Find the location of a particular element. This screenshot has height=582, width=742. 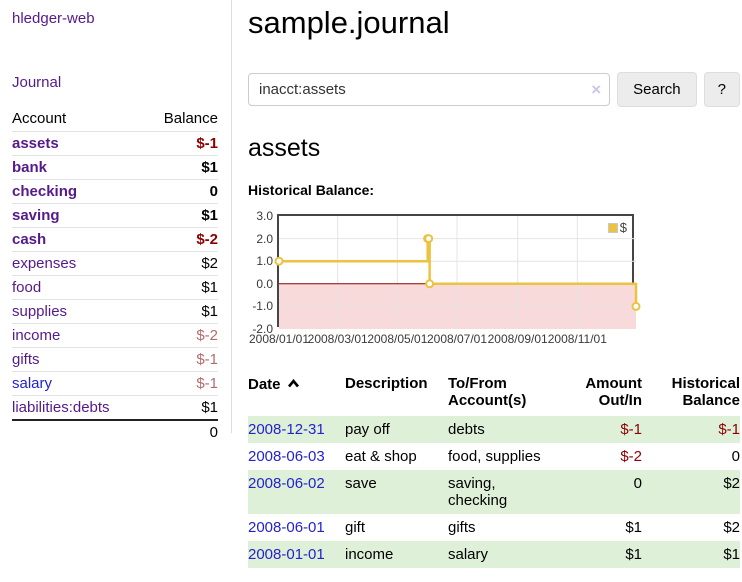

x-axis-tick: 2008/01/01 is located at coordinates (279, 339).